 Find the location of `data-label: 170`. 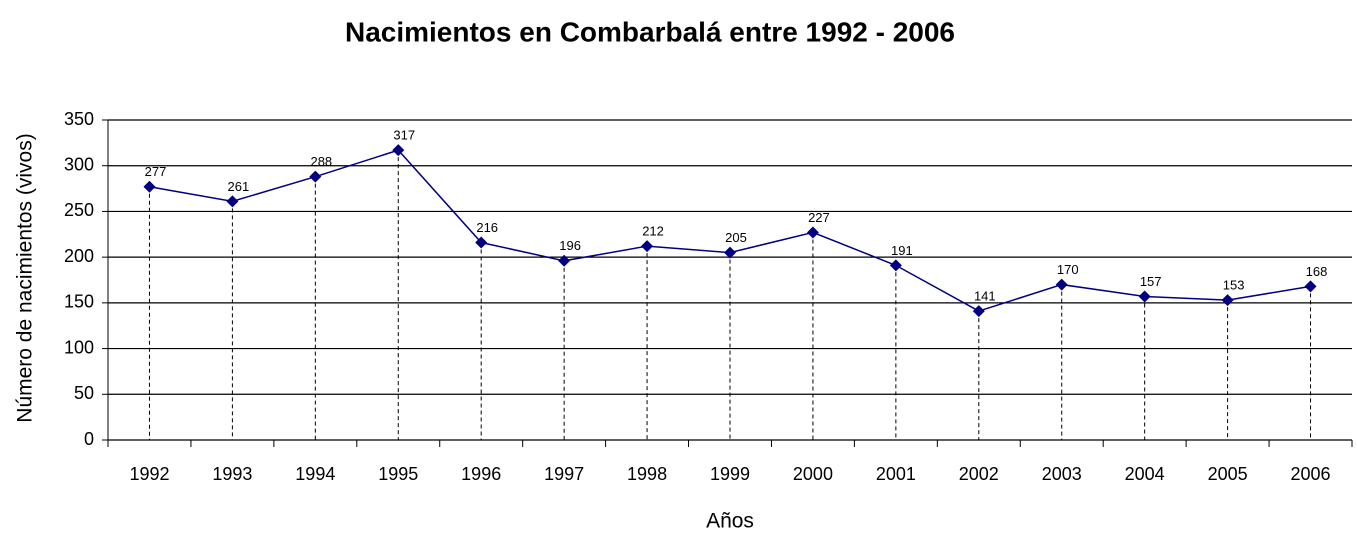

data-label: 170 is located at coordinates (1068, 269).